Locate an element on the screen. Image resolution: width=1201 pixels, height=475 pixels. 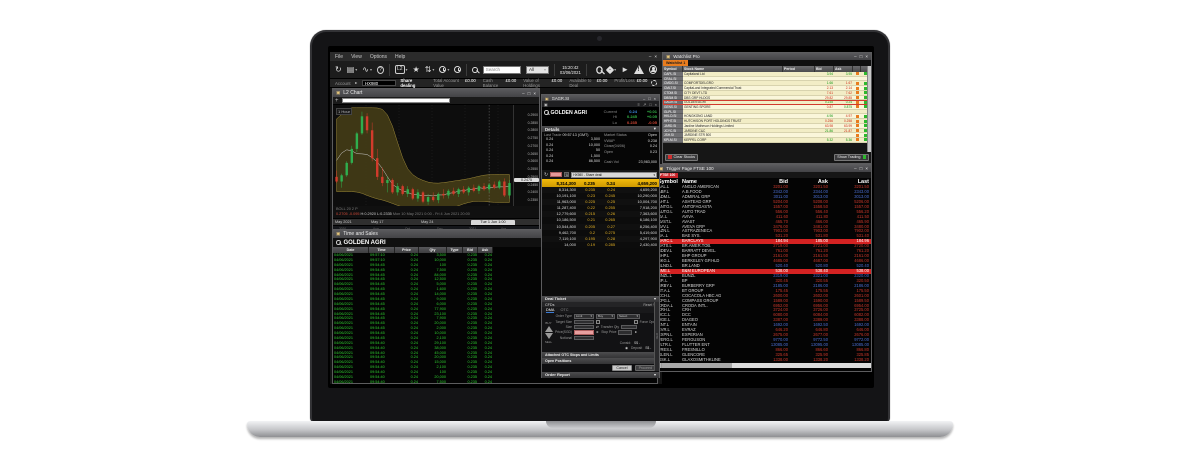
trigger-row: BNZL.L BUNZL 2319.00 2321.00 2320.00 is located at coordinates (763, 276).